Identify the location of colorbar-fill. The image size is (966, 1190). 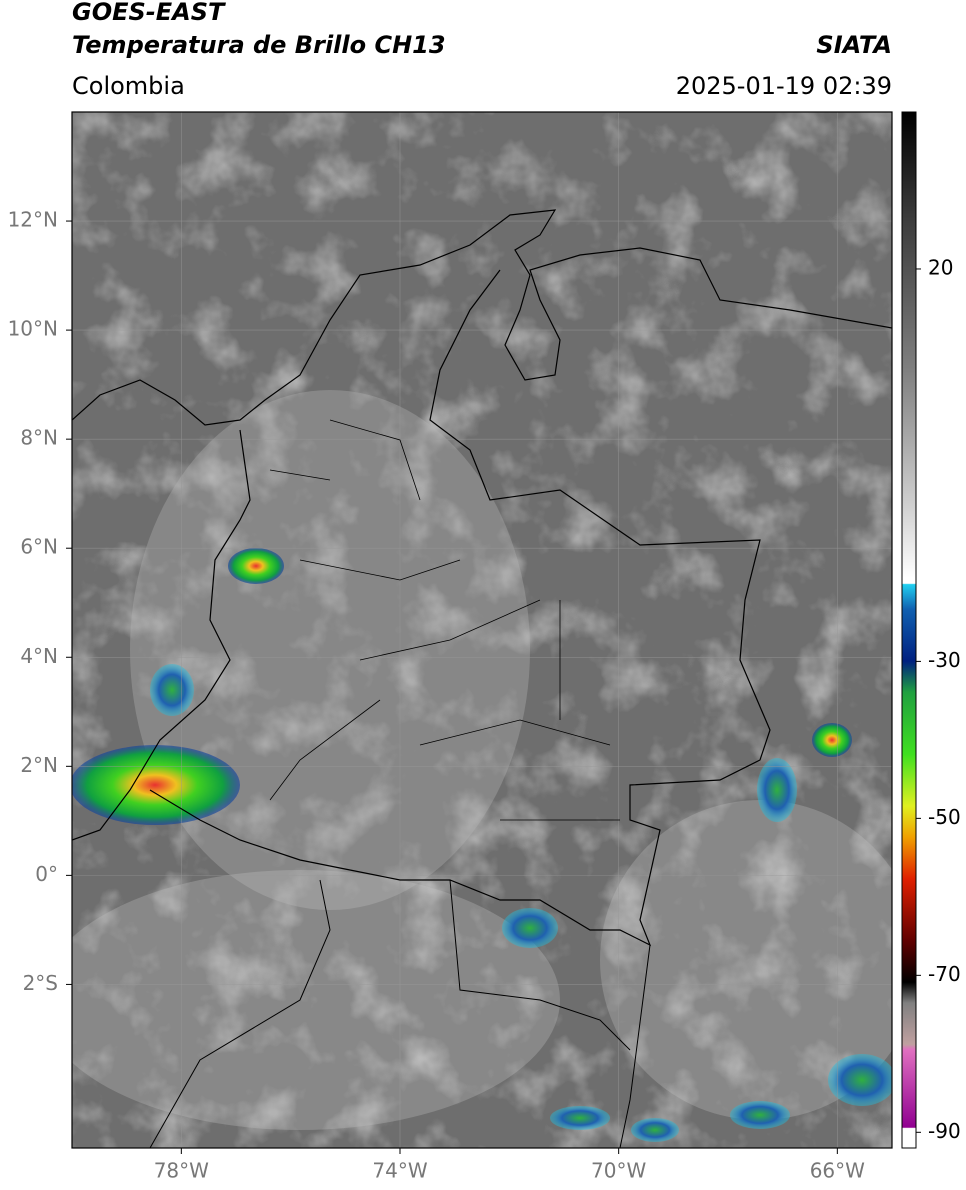
(909, 630).